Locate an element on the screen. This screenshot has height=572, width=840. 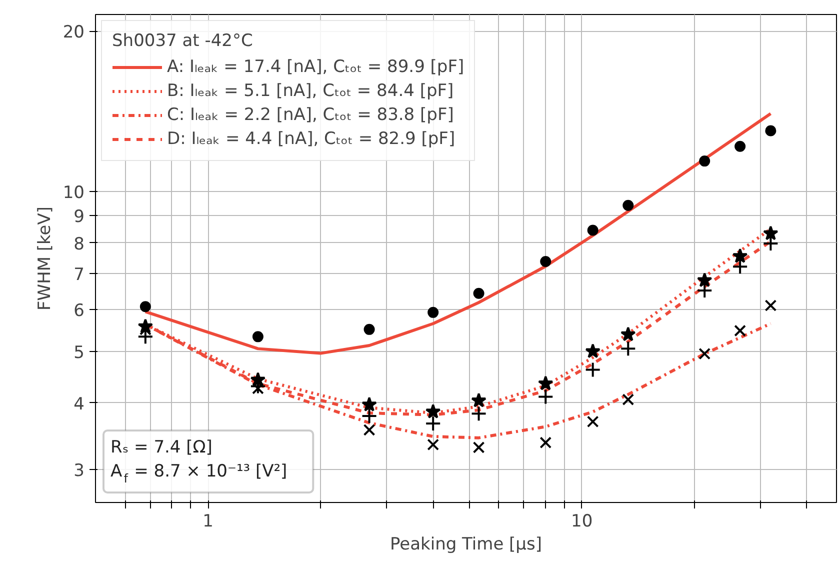
legend-label: B: Iₗₑₐₖ = 5.1 [nA], Cₜₒₜ = 84.4 [pF] is located at coordinates (310, 91).